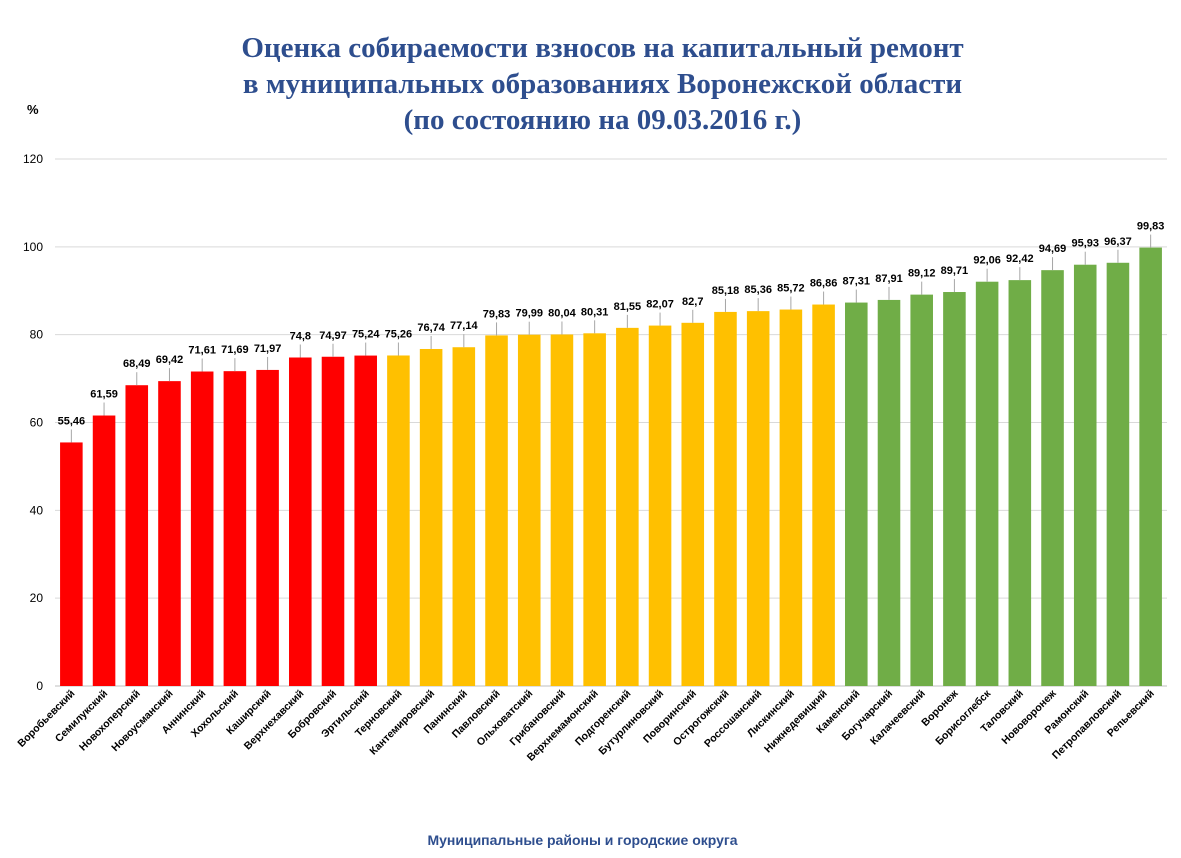 Image resolution: width=1181 pixels, height=858 pixels. Describe the element at coordinates (39, 686) in the screenshot. I see `y-tick-label-0: 0` at that location.